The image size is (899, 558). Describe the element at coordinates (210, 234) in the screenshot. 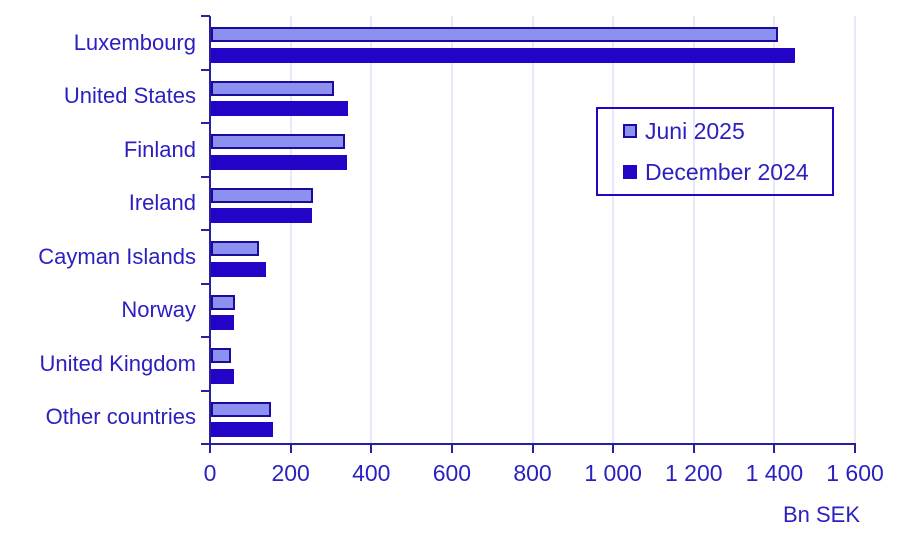

I see `y-axis-line` at that location.